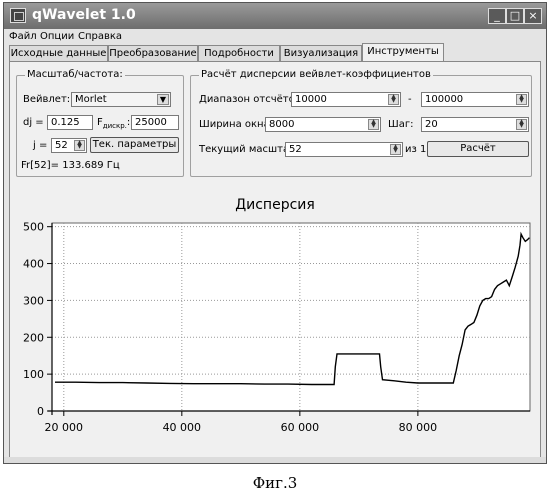 The width and height of the screenshot is (550, 500). Describe the element at coordinates (33, 227) in the screenshot. I see `y-tick-label: 500` at that location.